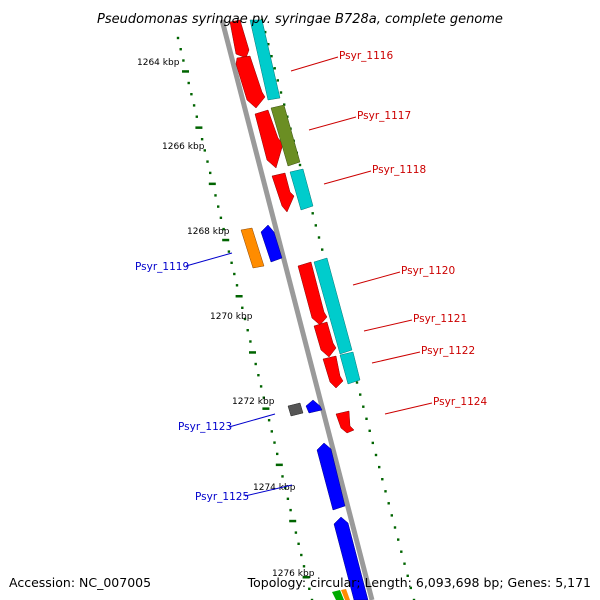  What do you see at coordinates (366, 56) in the screenshot?
I see `gene-label: Psyr_1116` at bounding box center [366, 56].